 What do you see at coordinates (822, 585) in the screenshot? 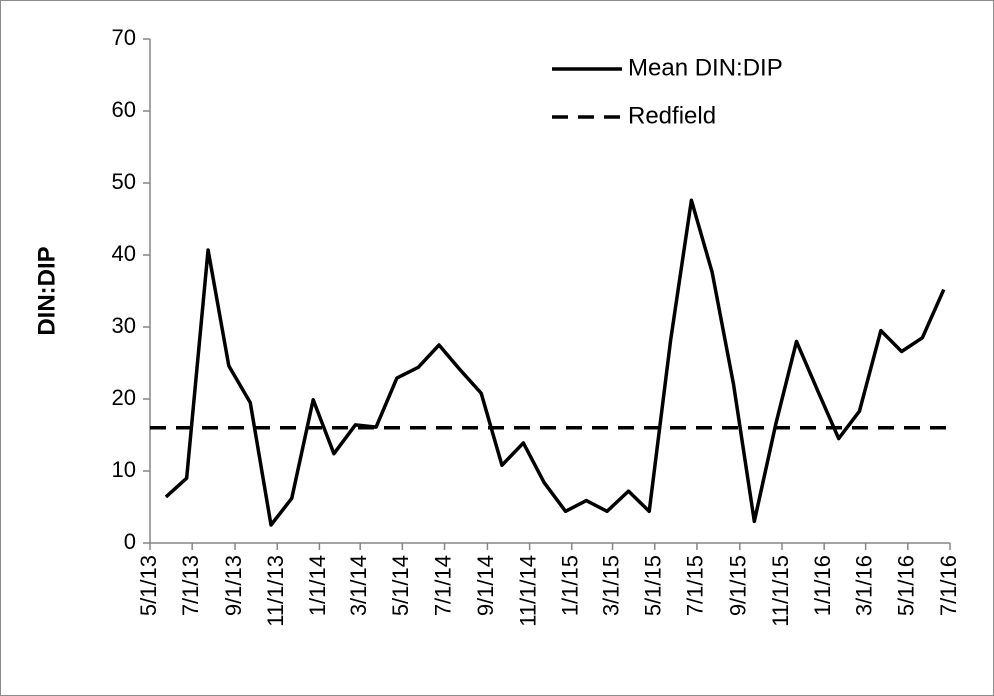
I see `x-tick-label: 1/1/16` at bounding box center [822, 585].